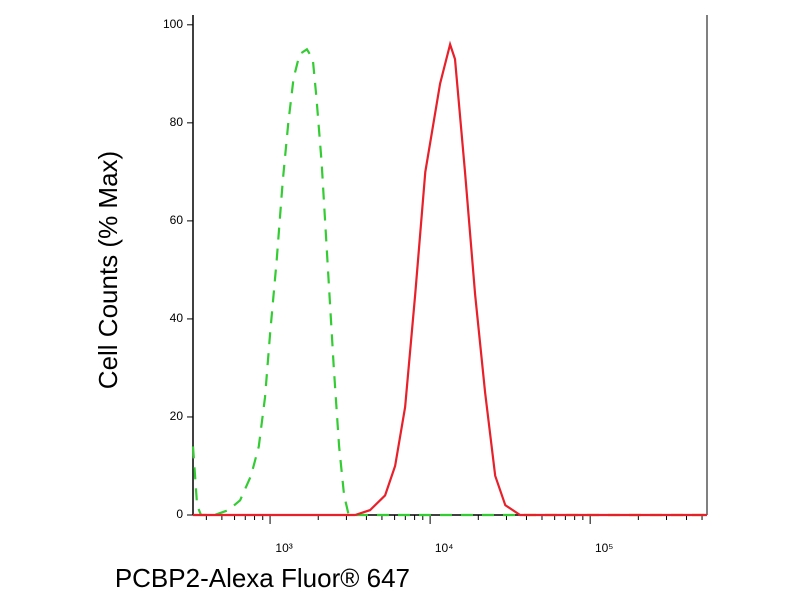 This screenshot has width=800, height=600. What do you see at coordinates (283, 548) in the screenshot?
I see `x-tick-label: 10³` at bounding box center [283, 548].